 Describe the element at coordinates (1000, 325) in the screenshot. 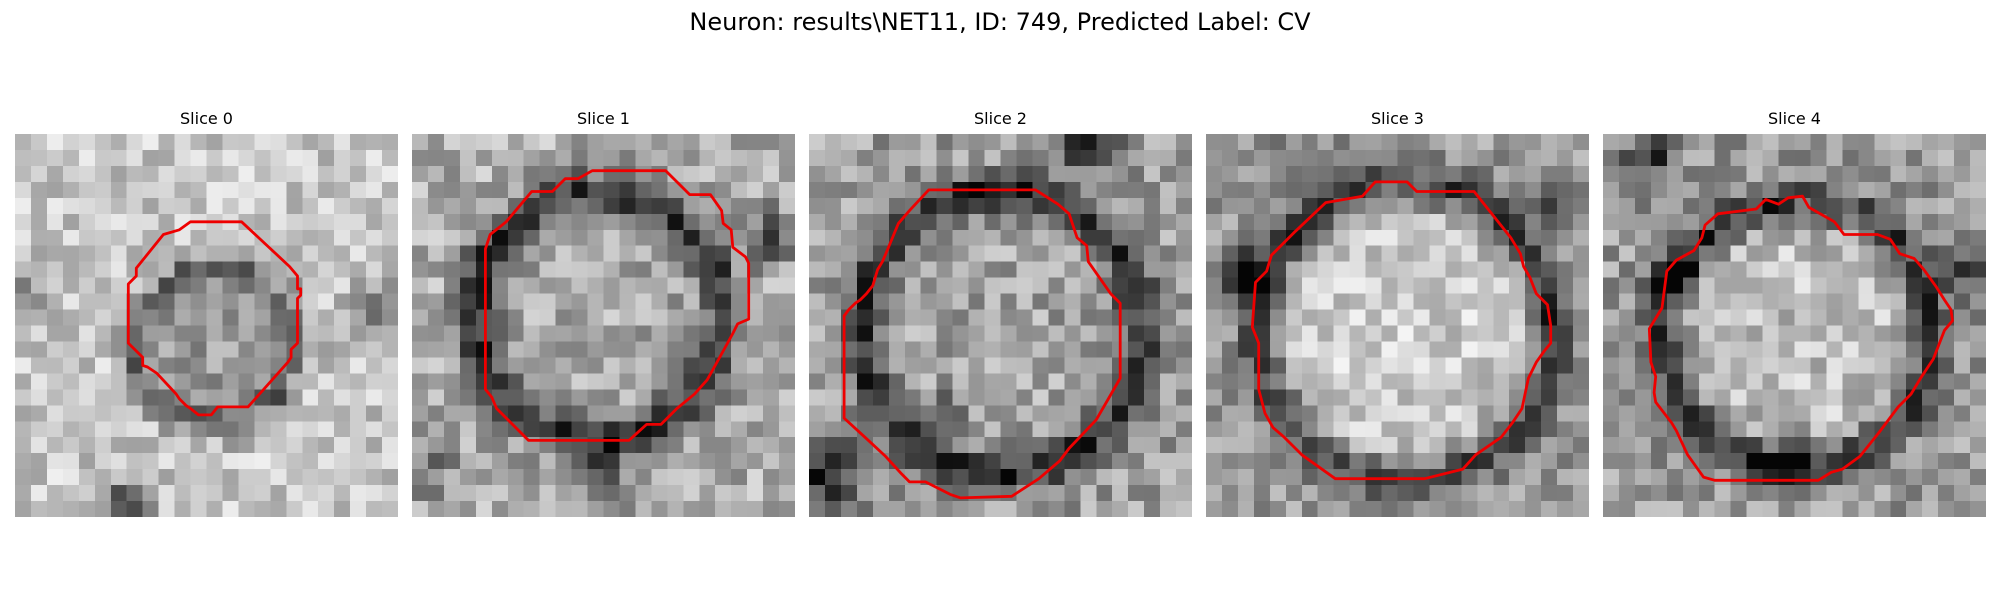

I see `slice-image` at that location.